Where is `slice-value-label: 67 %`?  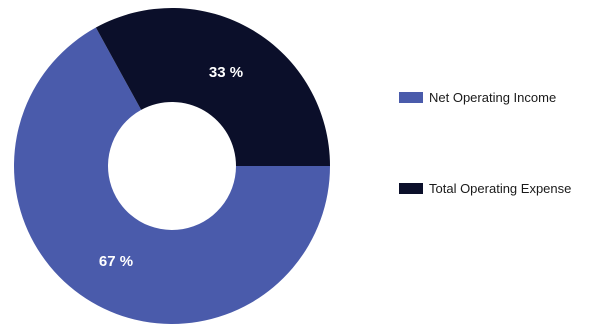 slice-value-label: 67 % is located at coordinates (116, 261).